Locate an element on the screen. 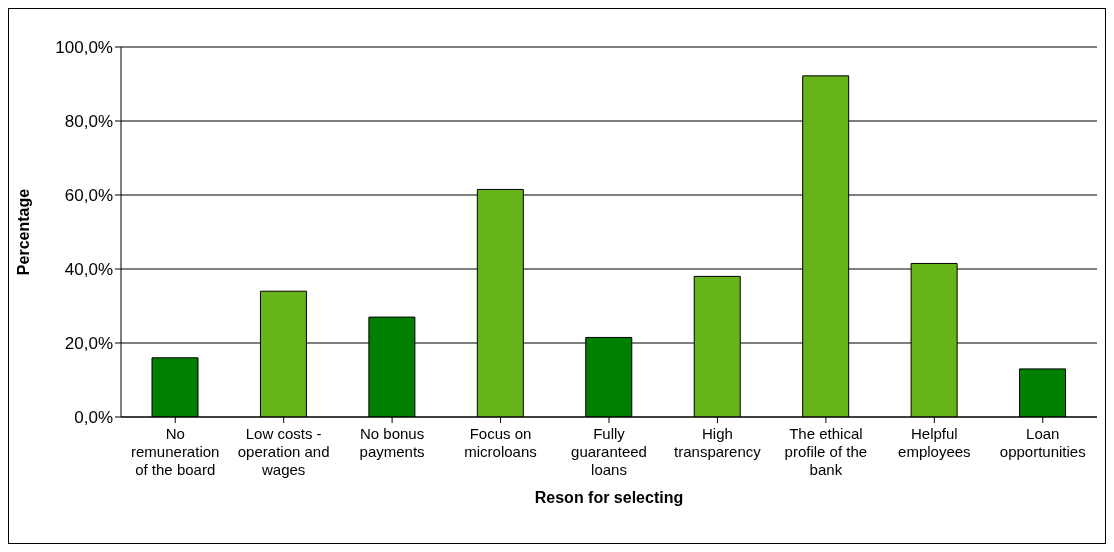 This screenshot has width=1114, height=552. y-tick-label: 80,0% is located at coordinates (88, 122).